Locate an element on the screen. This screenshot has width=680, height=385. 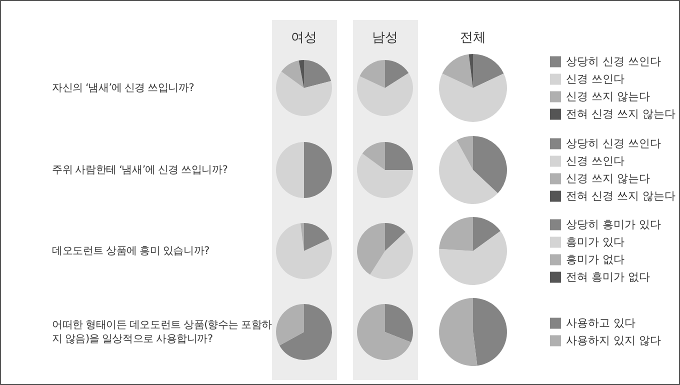
chart-title: 남성 is located at coordinates (385, 38).